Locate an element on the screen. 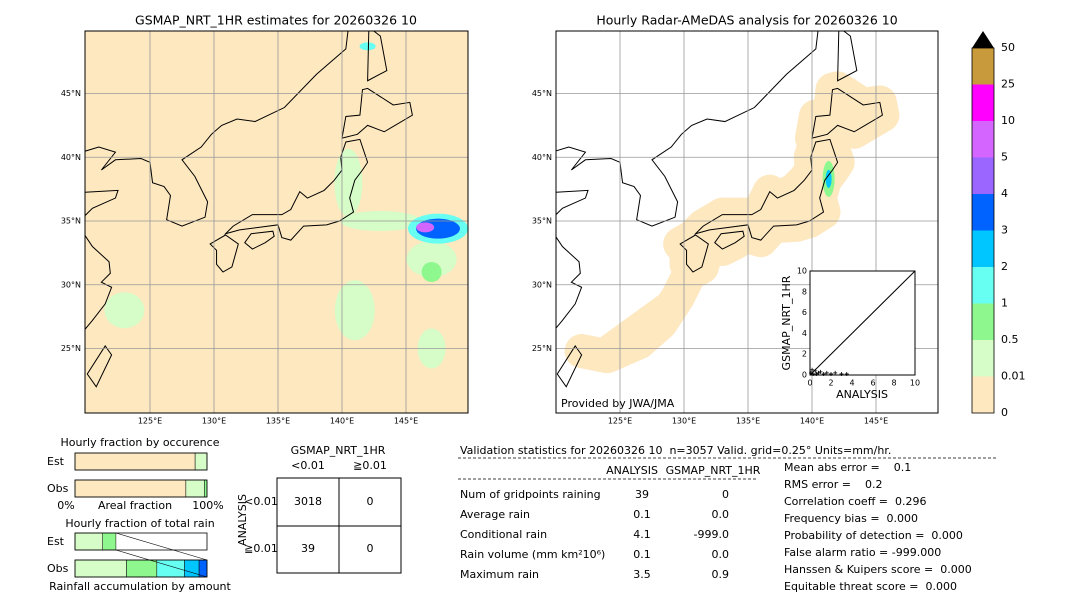  stat-label: Conditional rain is located at coordinates (503, 534).